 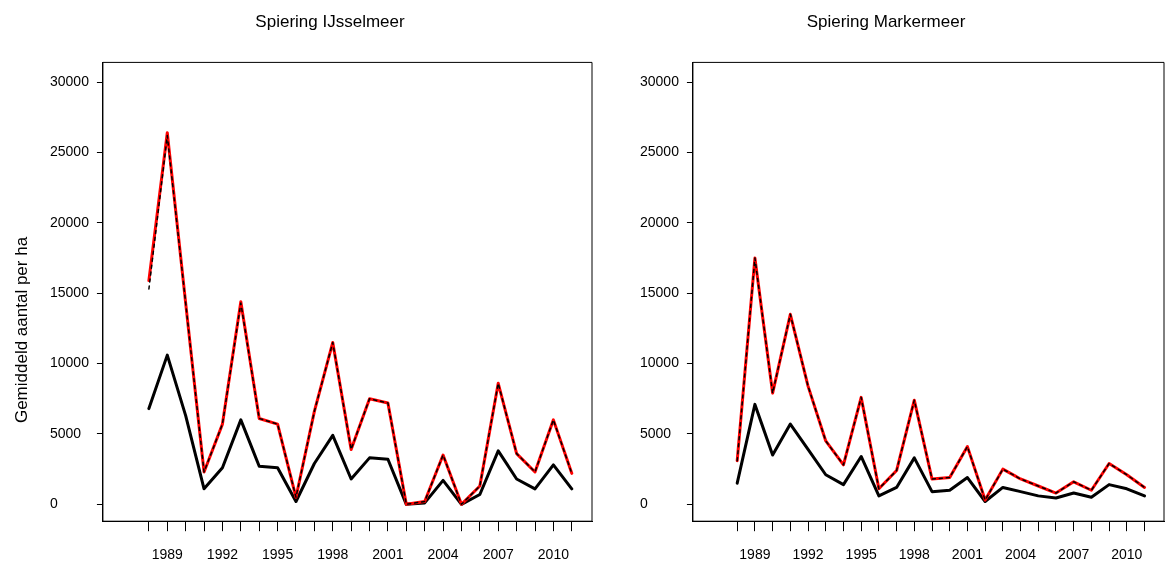 I want to click on y-axis-title: Gemiddeld aantal per ha, so click(x=22, y=330).